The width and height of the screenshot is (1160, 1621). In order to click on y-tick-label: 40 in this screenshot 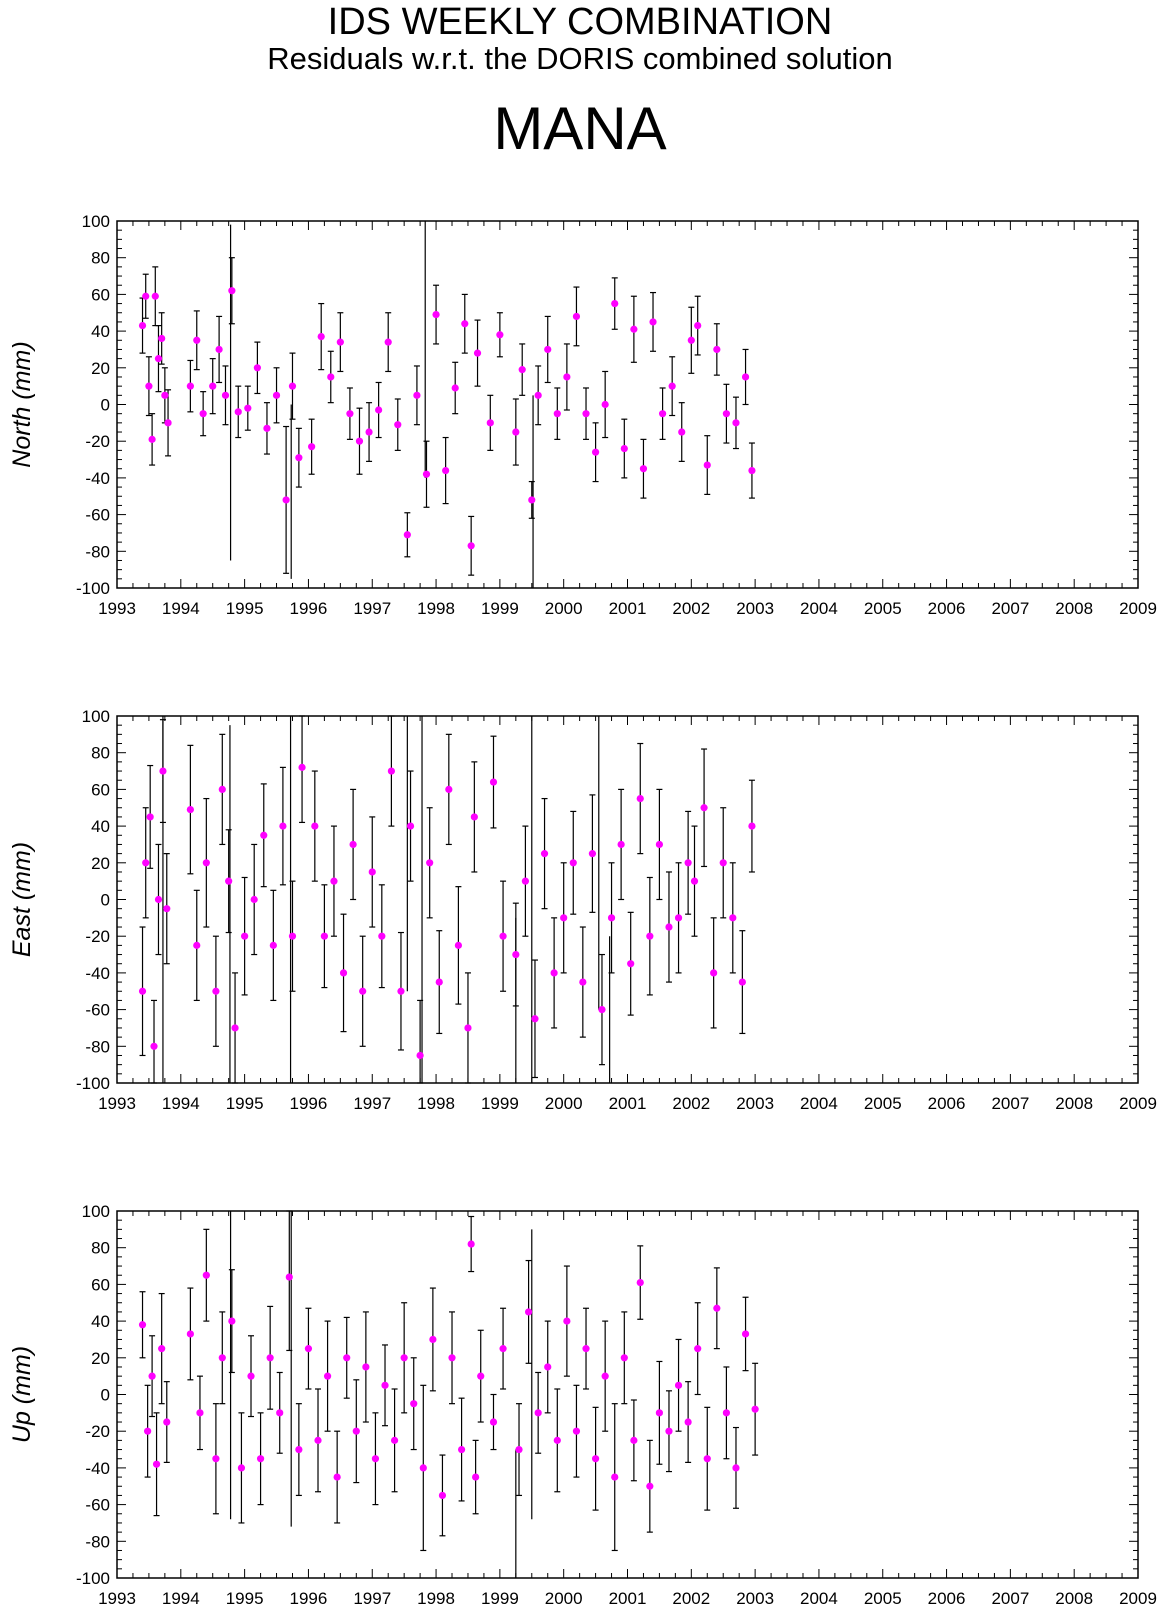, I will do `click(100, 331)`.